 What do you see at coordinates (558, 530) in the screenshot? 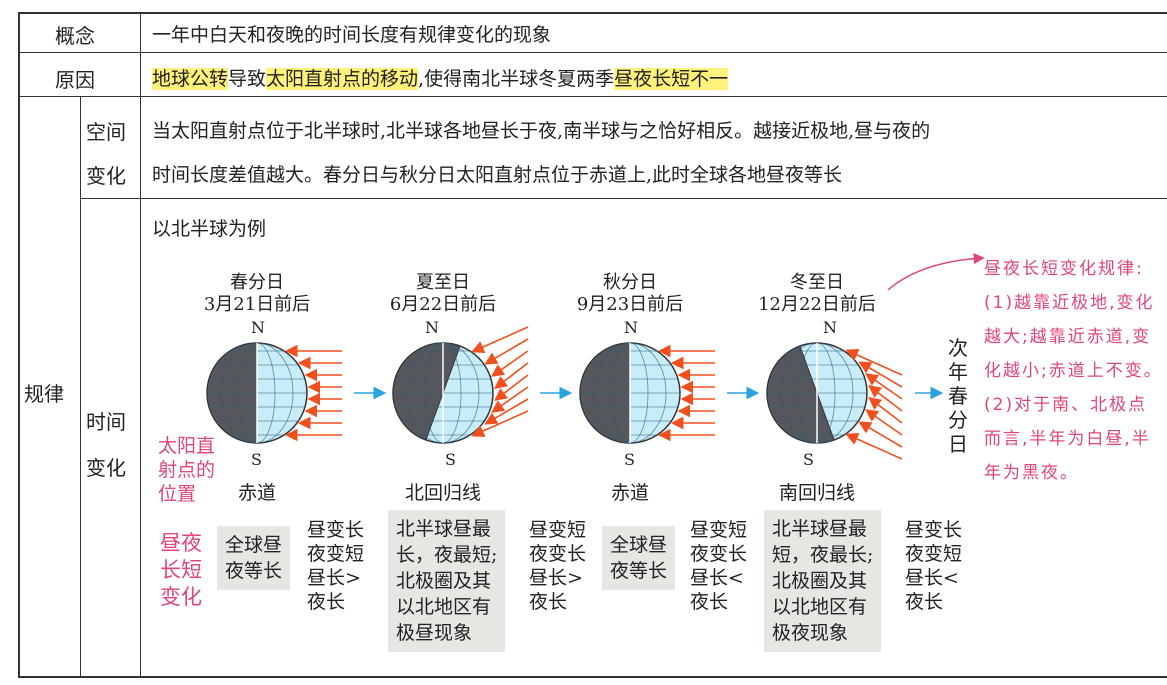
I see `change-line: 昼变短` at bounding box center [558, 530].